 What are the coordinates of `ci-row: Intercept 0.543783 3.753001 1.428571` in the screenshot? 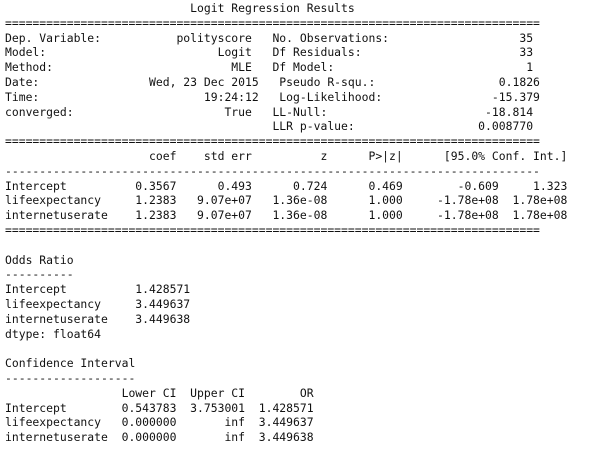 It's located at (159, 407).